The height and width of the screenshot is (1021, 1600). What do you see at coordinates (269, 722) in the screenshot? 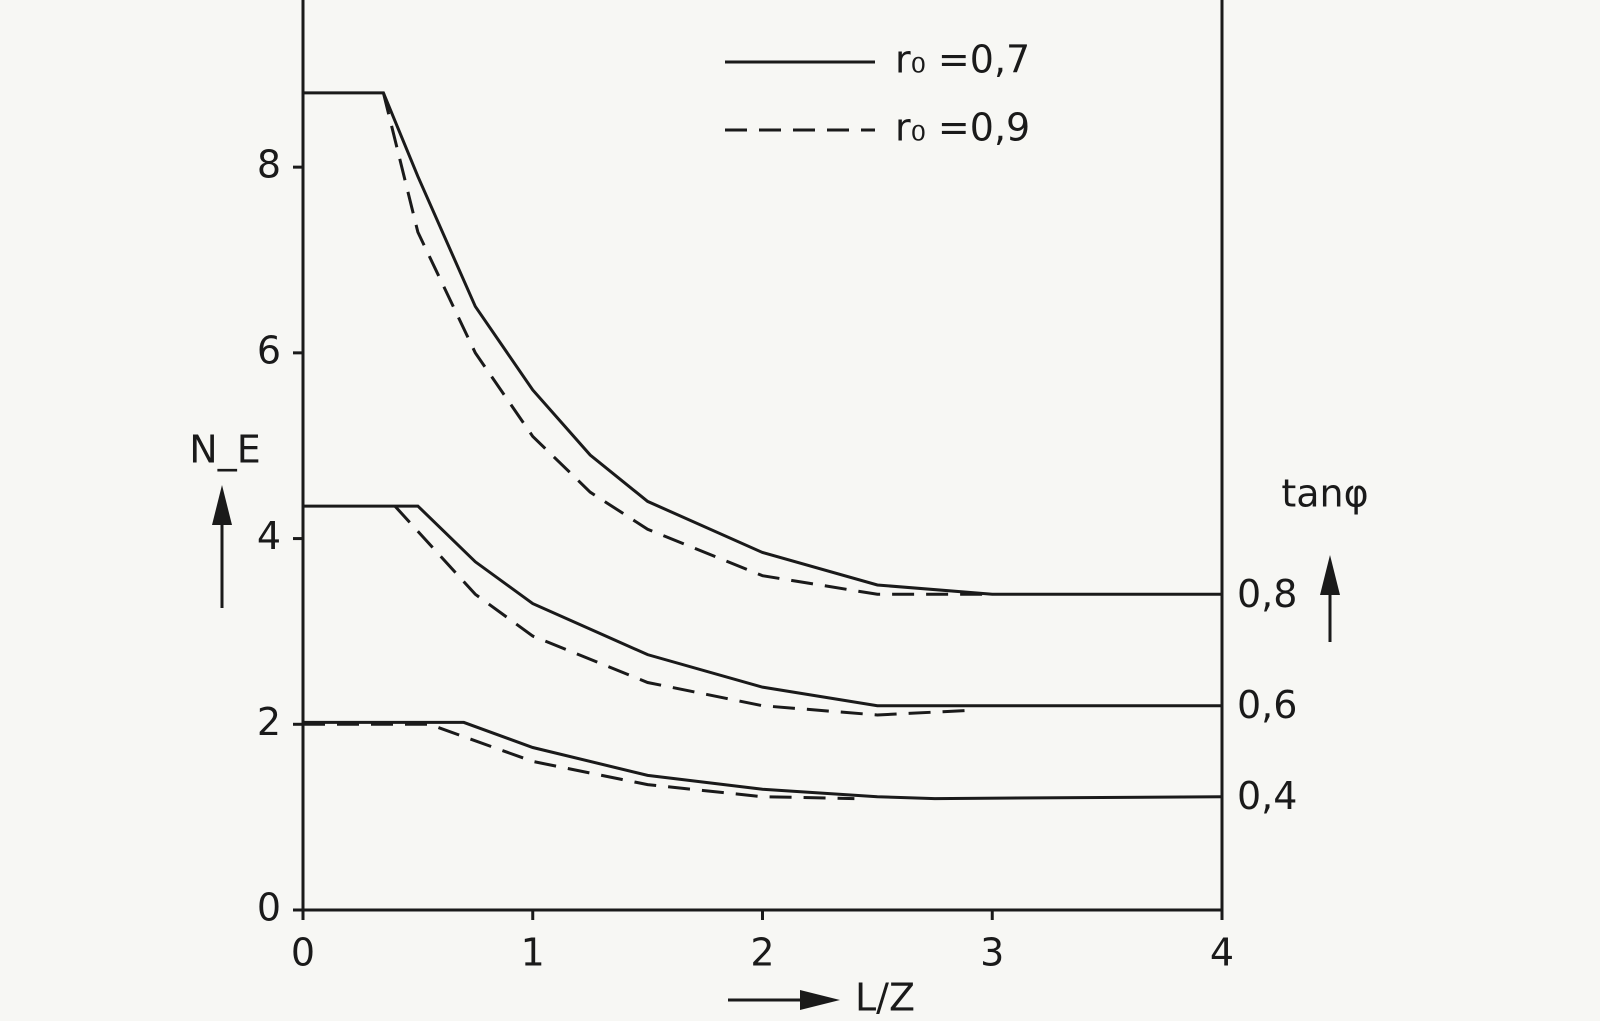
I see `y-tick-label: 2` at bounding box center [269, 722].